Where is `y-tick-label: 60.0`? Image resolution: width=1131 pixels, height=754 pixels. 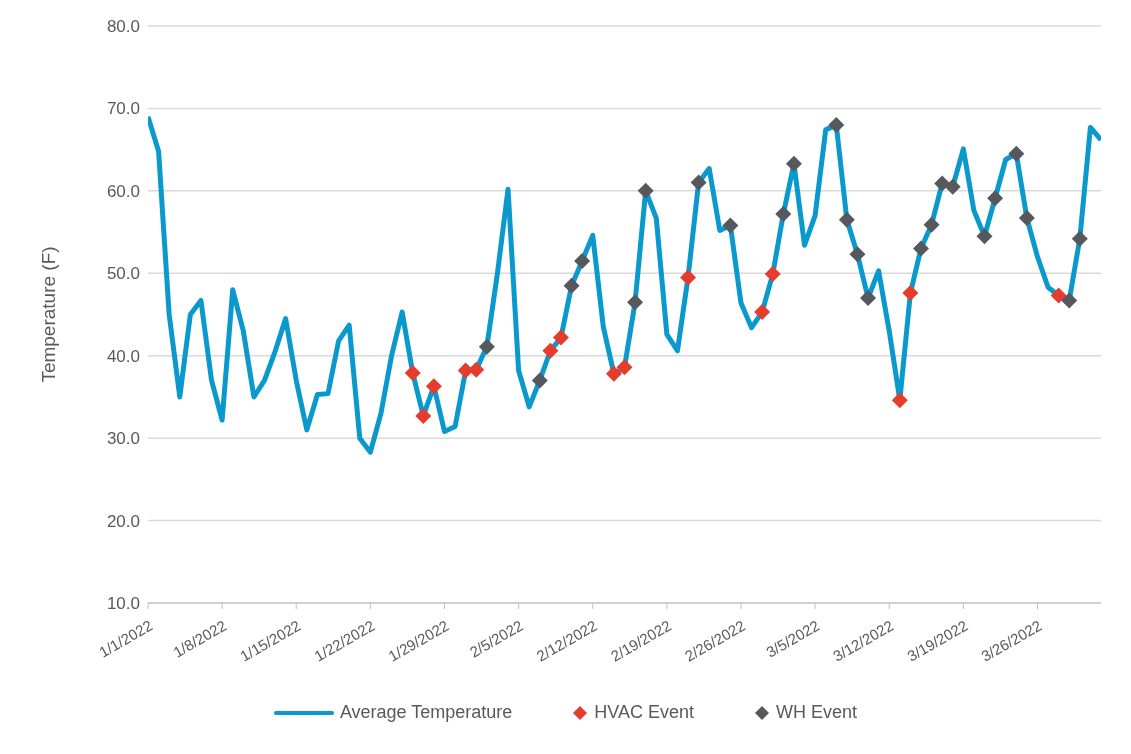
y-tick-label: 60.0 is located at coordinates (123, 191).